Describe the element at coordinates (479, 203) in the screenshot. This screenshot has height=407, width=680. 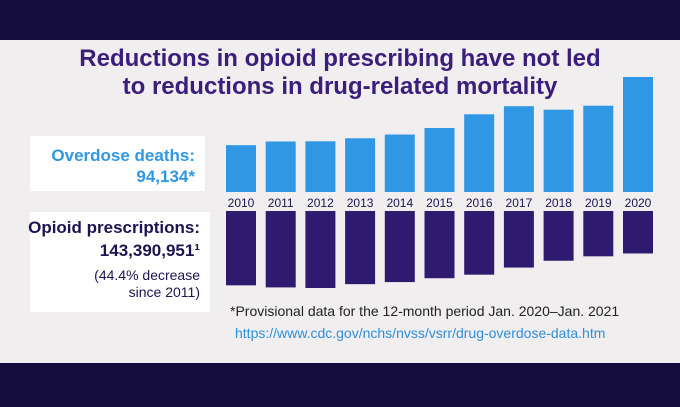
I see `year-label-2016: 2016` at that location.